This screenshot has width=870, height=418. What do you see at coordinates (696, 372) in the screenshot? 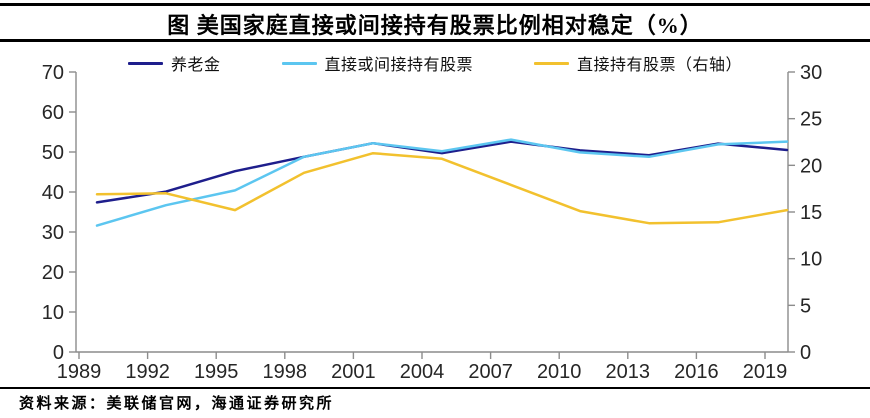
I see `x-axis-tick-label: 2016` at bounding box center [696, 372].